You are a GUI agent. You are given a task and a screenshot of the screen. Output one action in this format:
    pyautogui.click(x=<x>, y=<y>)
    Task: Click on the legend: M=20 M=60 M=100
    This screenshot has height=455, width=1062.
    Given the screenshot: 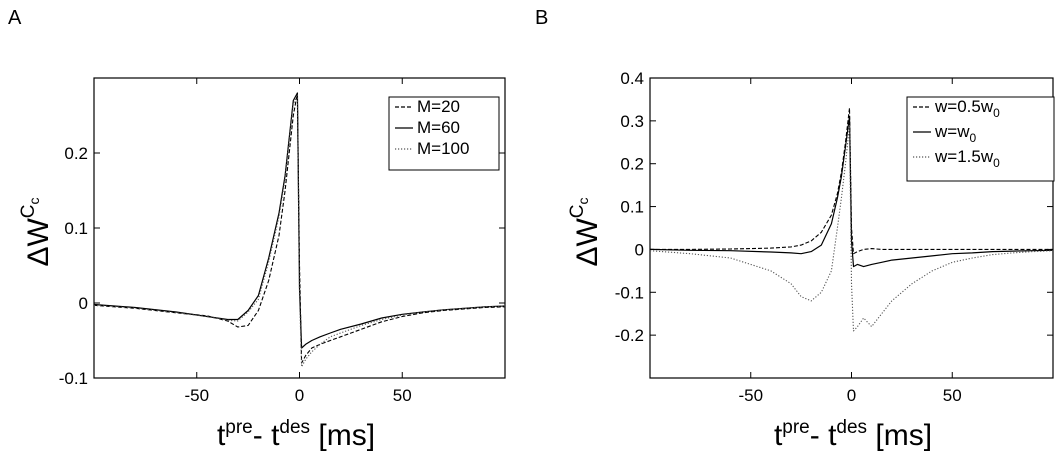 What is the action you would take?
    pyautogui.click(x=444, y=133)
    